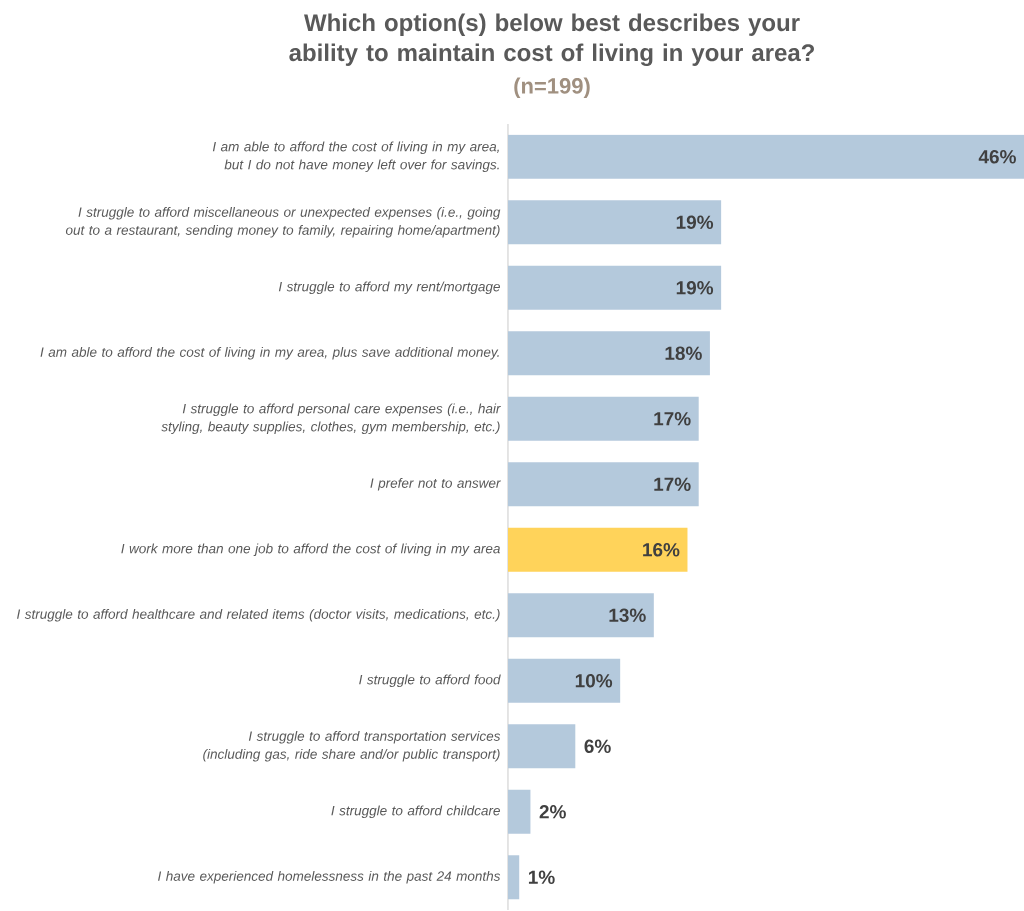 This screenshot has height=911, width=1024. Describe the element at coordinates (355, 157) in the screenshot. I see `y-tick-label: I am able to afford the cost of living in my area, but I do not have money left over for savings.` at that location.